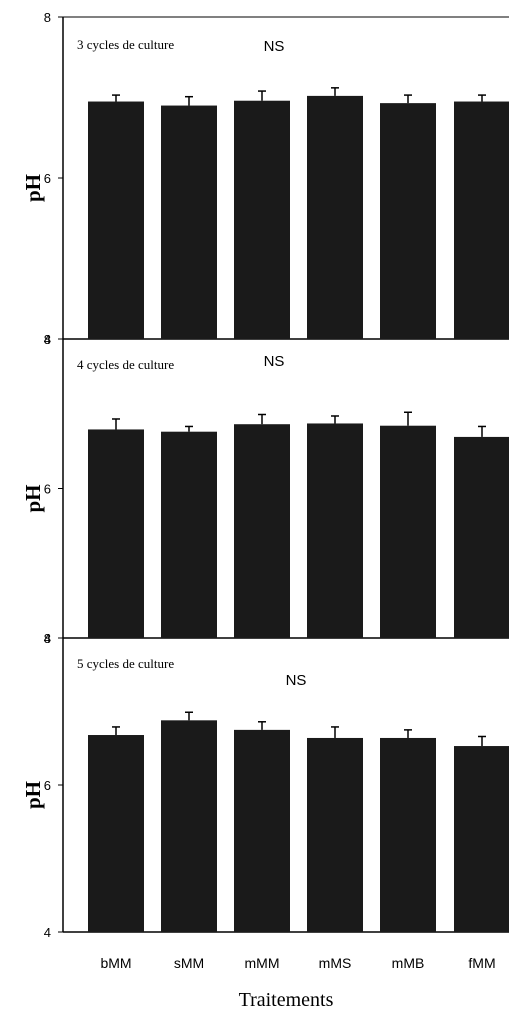 The image size is (509, 1015). What do you see at coordinates (125, 44) in the screenshot?
I see `panel-title: 3 cycles de culture` at bounding box center [125, 44].